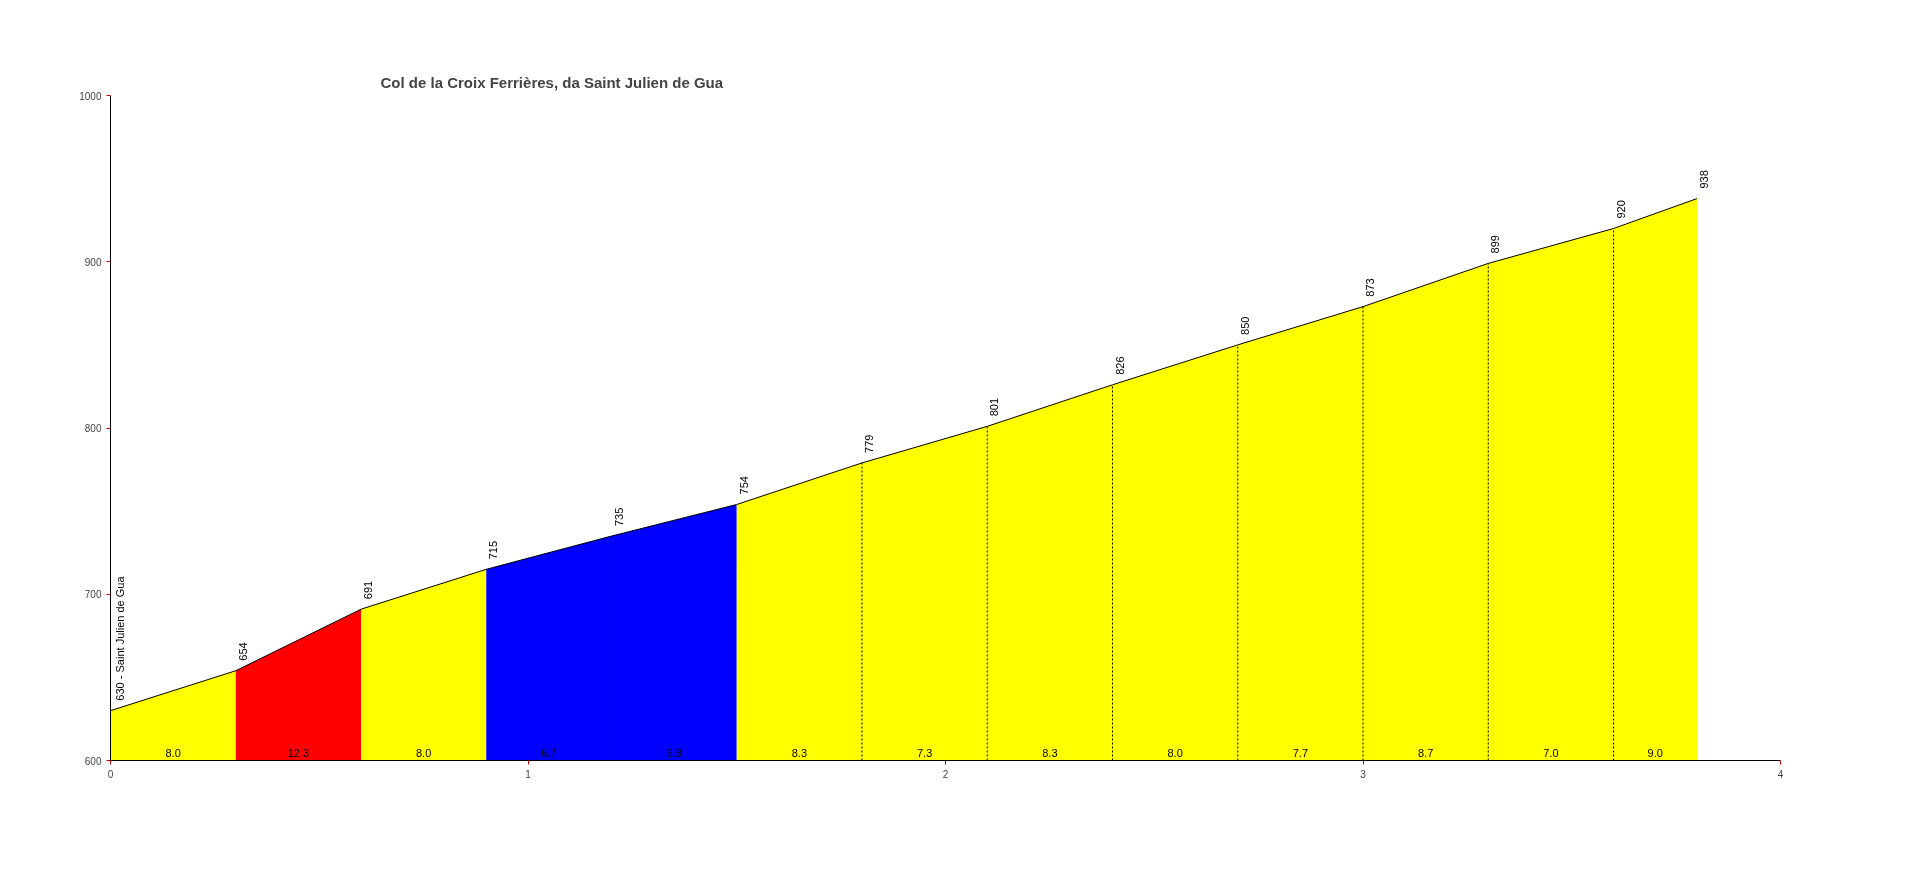 Image resolution: width=1908 pixels, height=881 pixels. I want to click on annotation: 8.7, so click(1425, 752).